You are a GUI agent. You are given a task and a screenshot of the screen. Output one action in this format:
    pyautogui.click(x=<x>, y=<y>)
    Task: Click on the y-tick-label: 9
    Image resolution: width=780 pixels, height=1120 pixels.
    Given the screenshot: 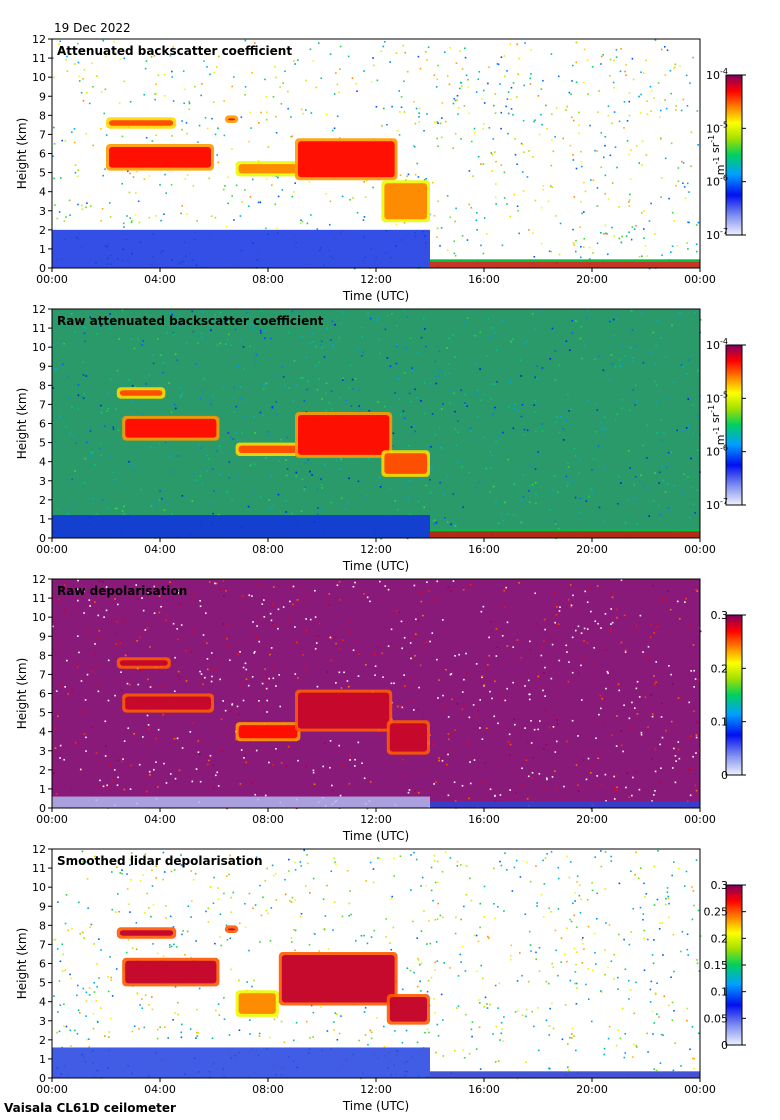 What is the action you would take?
    pyautogui.click(x=42, y=906)
    